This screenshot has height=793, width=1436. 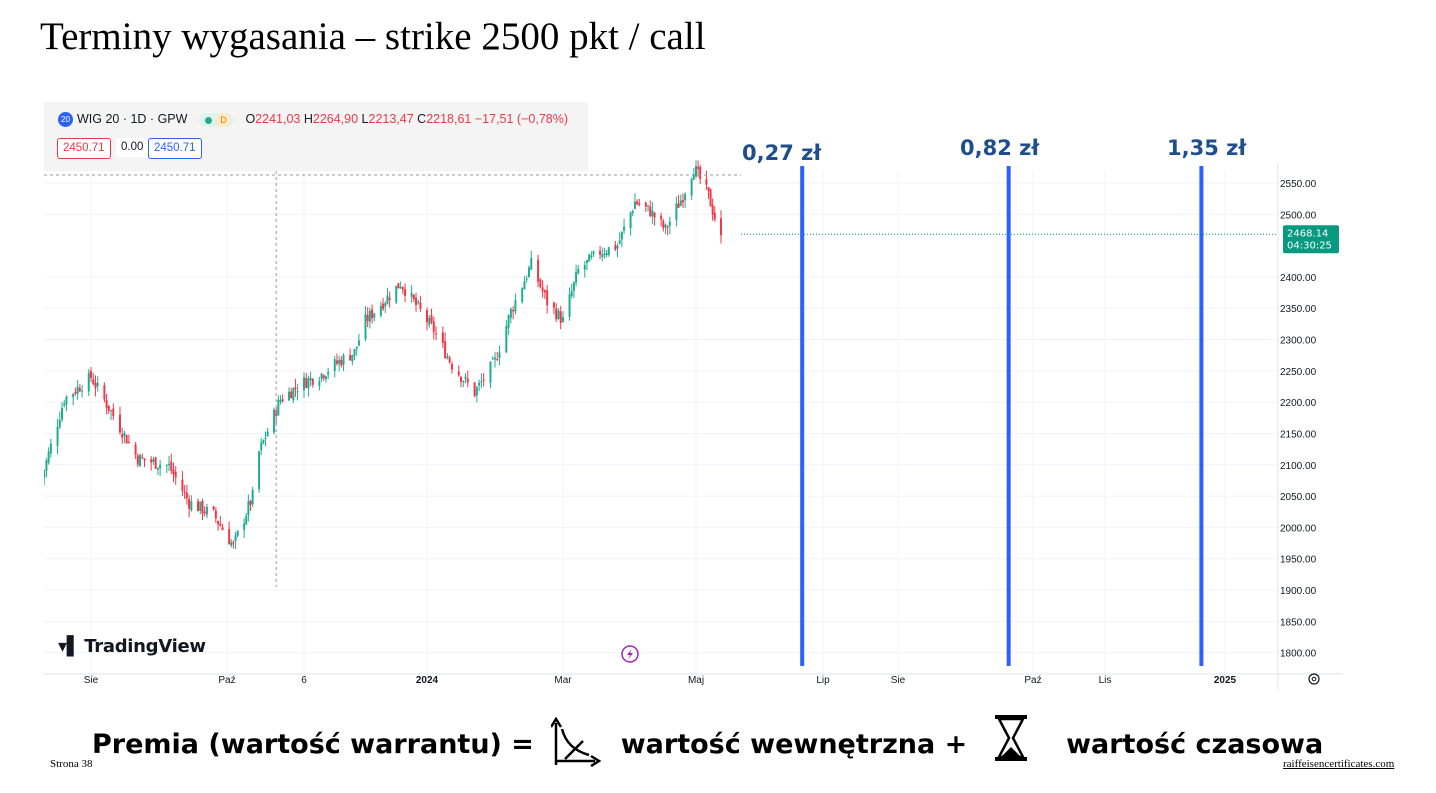 What do you see at coordinates (660, 680) in the screenshot?
I see `time-axis: Sie Paź 6 2024 Mar Maj Lip Sie Paź Lis 2025` at bounding box center [660, 680].